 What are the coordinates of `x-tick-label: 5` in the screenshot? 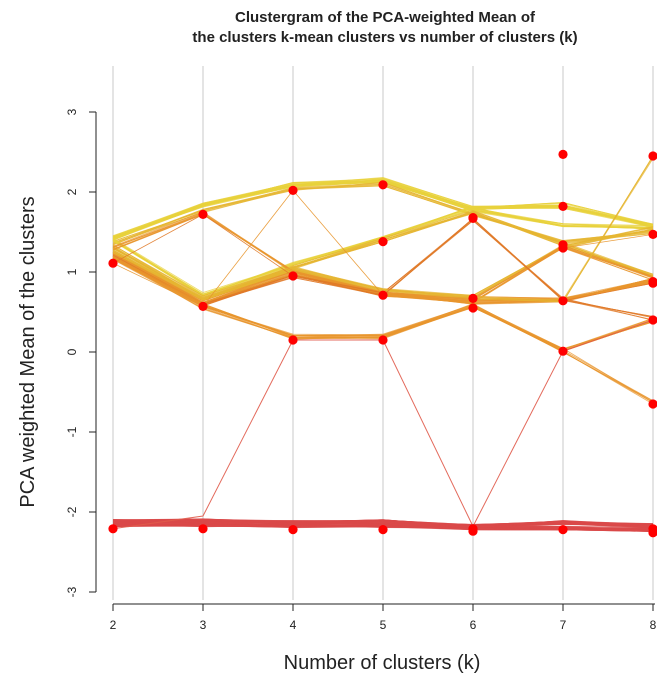 It's located at (383, 625).